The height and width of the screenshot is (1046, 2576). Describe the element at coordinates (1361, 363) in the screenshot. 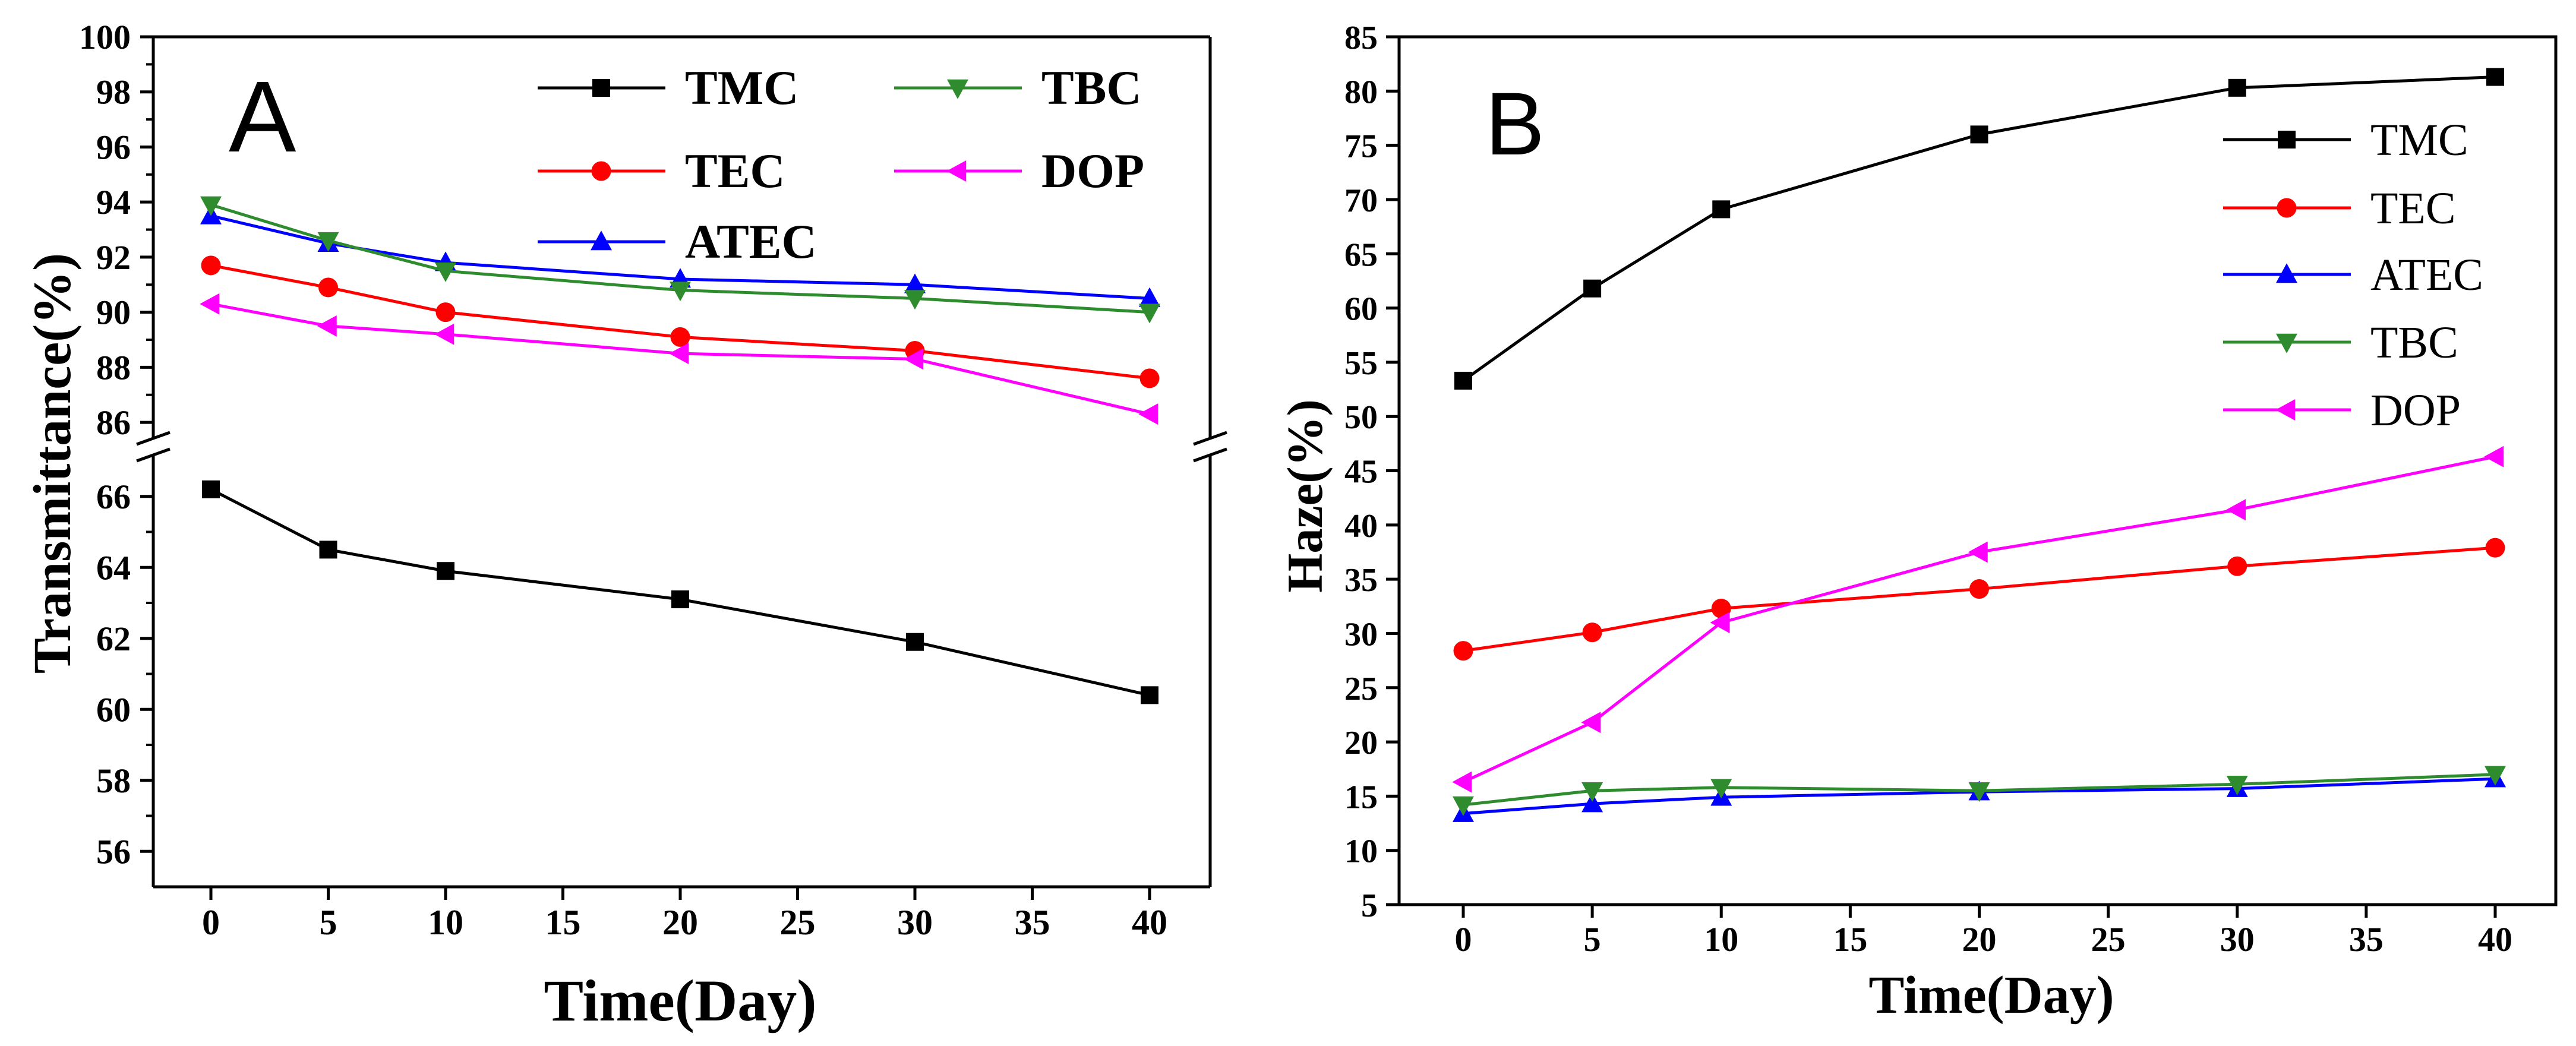

I see `panel-b-y-tick-label: 55` at that location.